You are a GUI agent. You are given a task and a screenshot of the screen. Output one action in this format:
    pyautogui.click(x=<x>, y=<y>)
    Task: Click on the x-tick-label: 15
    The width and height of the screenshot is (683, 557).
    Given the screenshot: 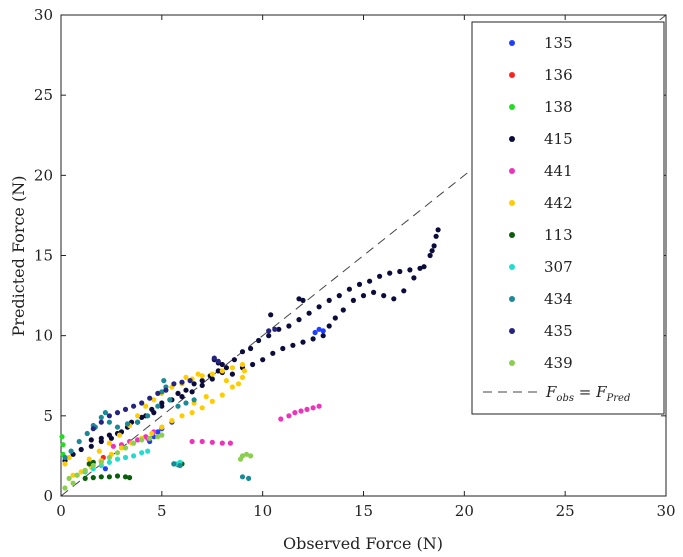 What is the action you would take?
    pyautogui.click(x=363, y=511)
    